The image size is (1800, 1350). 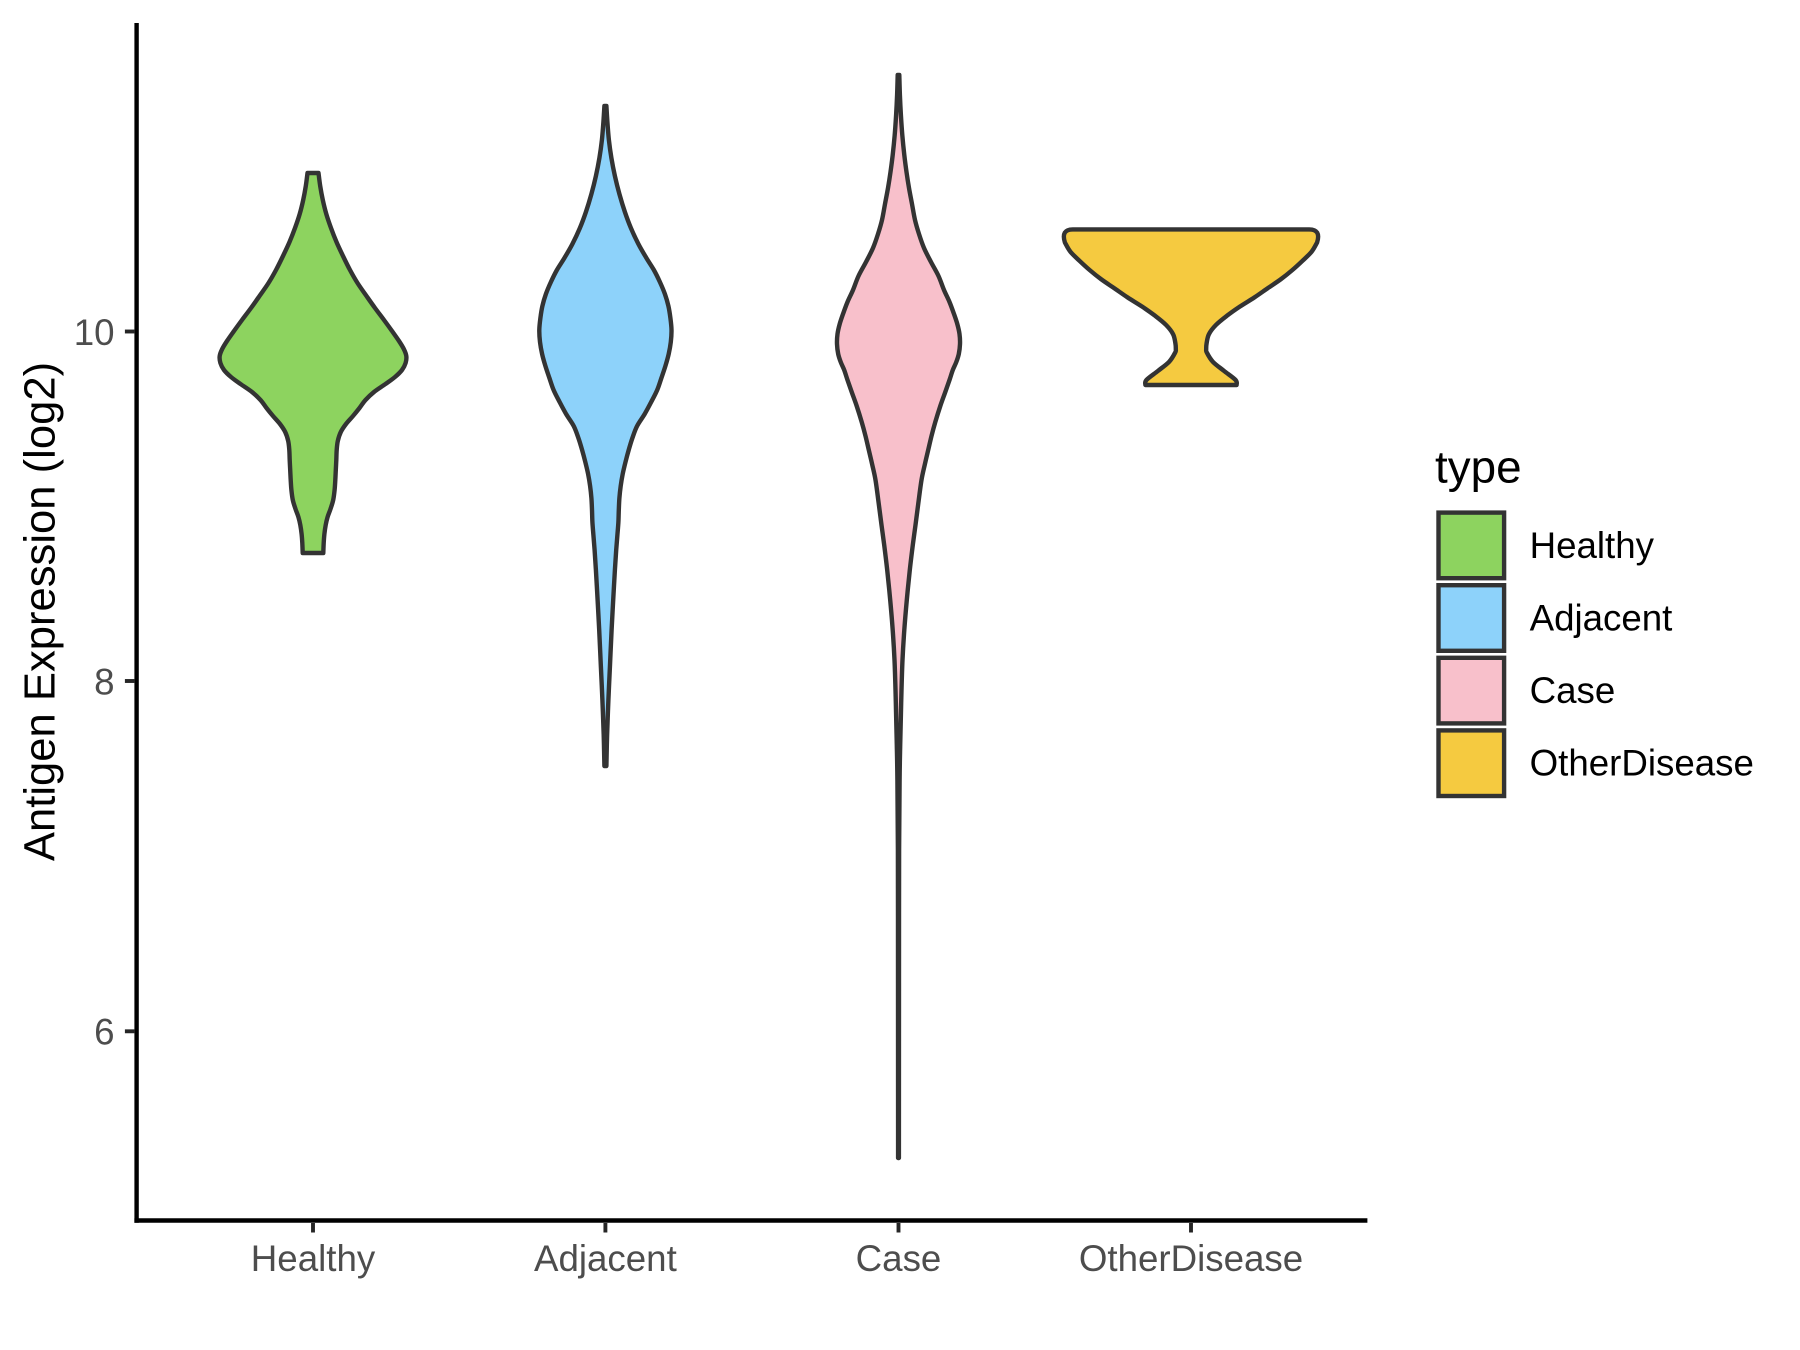 What do you see at coordinates (41, 611) in the screenshot?
I see `svg-text: Antigen Expression (log2)` at bounding box center [41, 611].